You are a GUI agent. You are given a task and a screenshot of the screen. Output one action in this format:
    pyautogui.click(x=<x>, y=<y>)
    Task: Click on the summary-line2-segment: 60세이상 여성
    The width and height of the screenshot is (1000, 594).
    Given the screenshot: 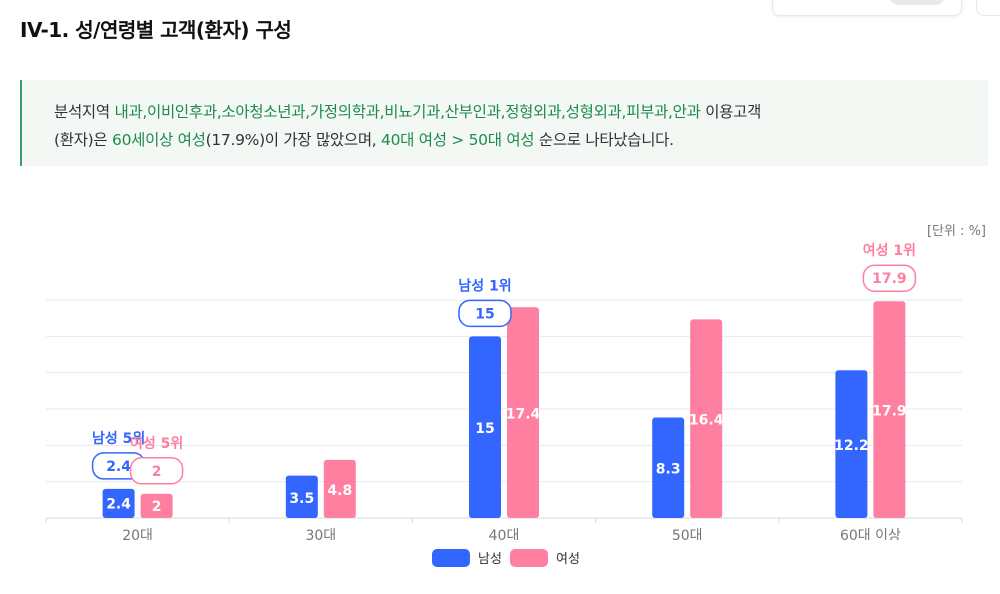 What is the action you would take?
    pyautogui.click(x=159, y=140)
    